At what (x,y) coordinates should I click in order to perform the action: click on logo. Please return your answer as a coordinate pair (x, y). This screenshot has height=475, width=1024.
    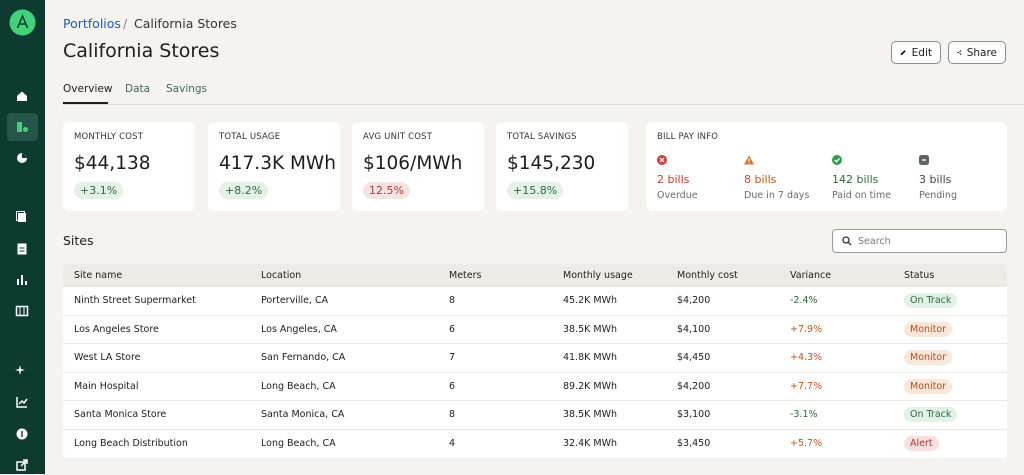
    Looking at the image, I should click on (22, 22).